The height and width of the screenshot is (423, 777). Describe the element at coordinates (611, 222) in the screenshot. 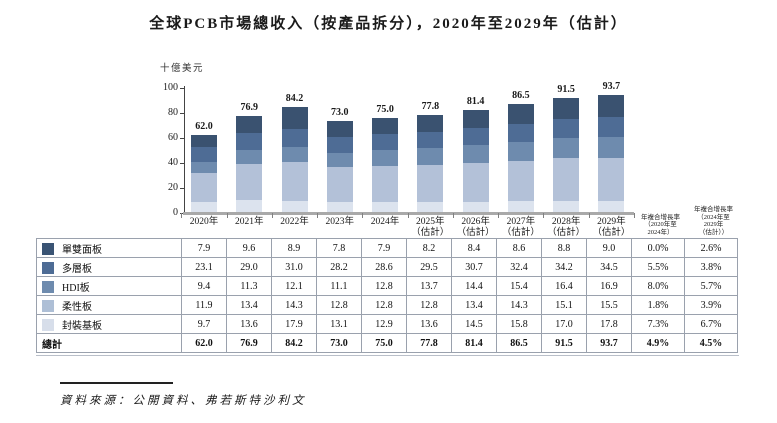

I see `x-axis-label-line: 2029年` at that location.